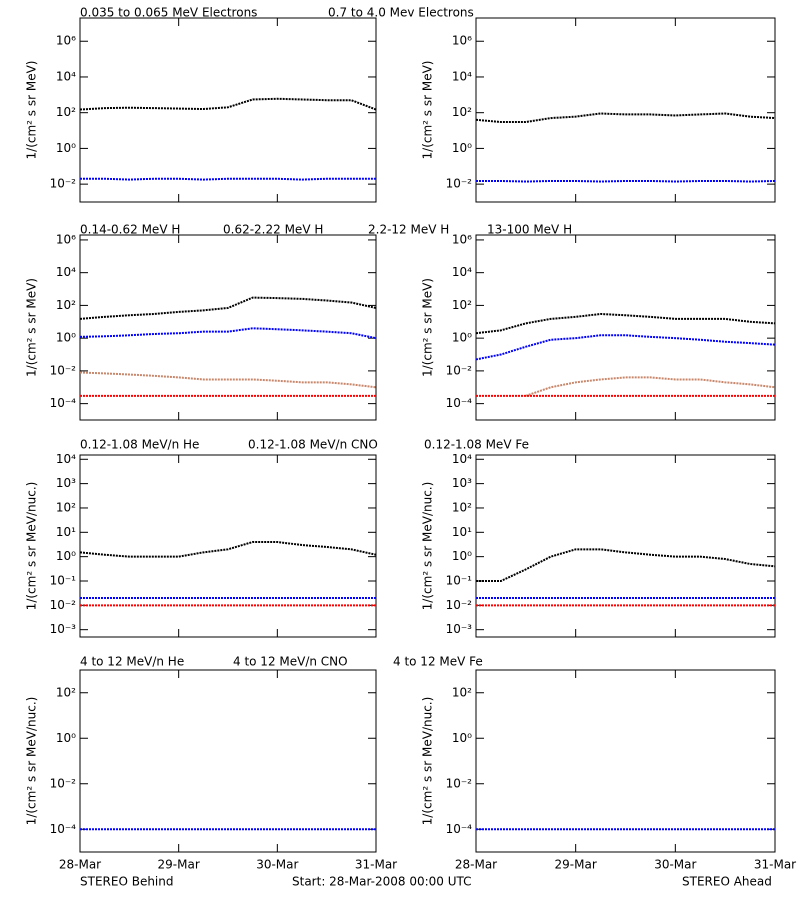 Image resolution: width=800 pixels, height=900 pixels. Describe the element at coordinates (290, 662) in the screenshot. I see `legend-entry: 4 to 12 MeV/n CNO` at that location.